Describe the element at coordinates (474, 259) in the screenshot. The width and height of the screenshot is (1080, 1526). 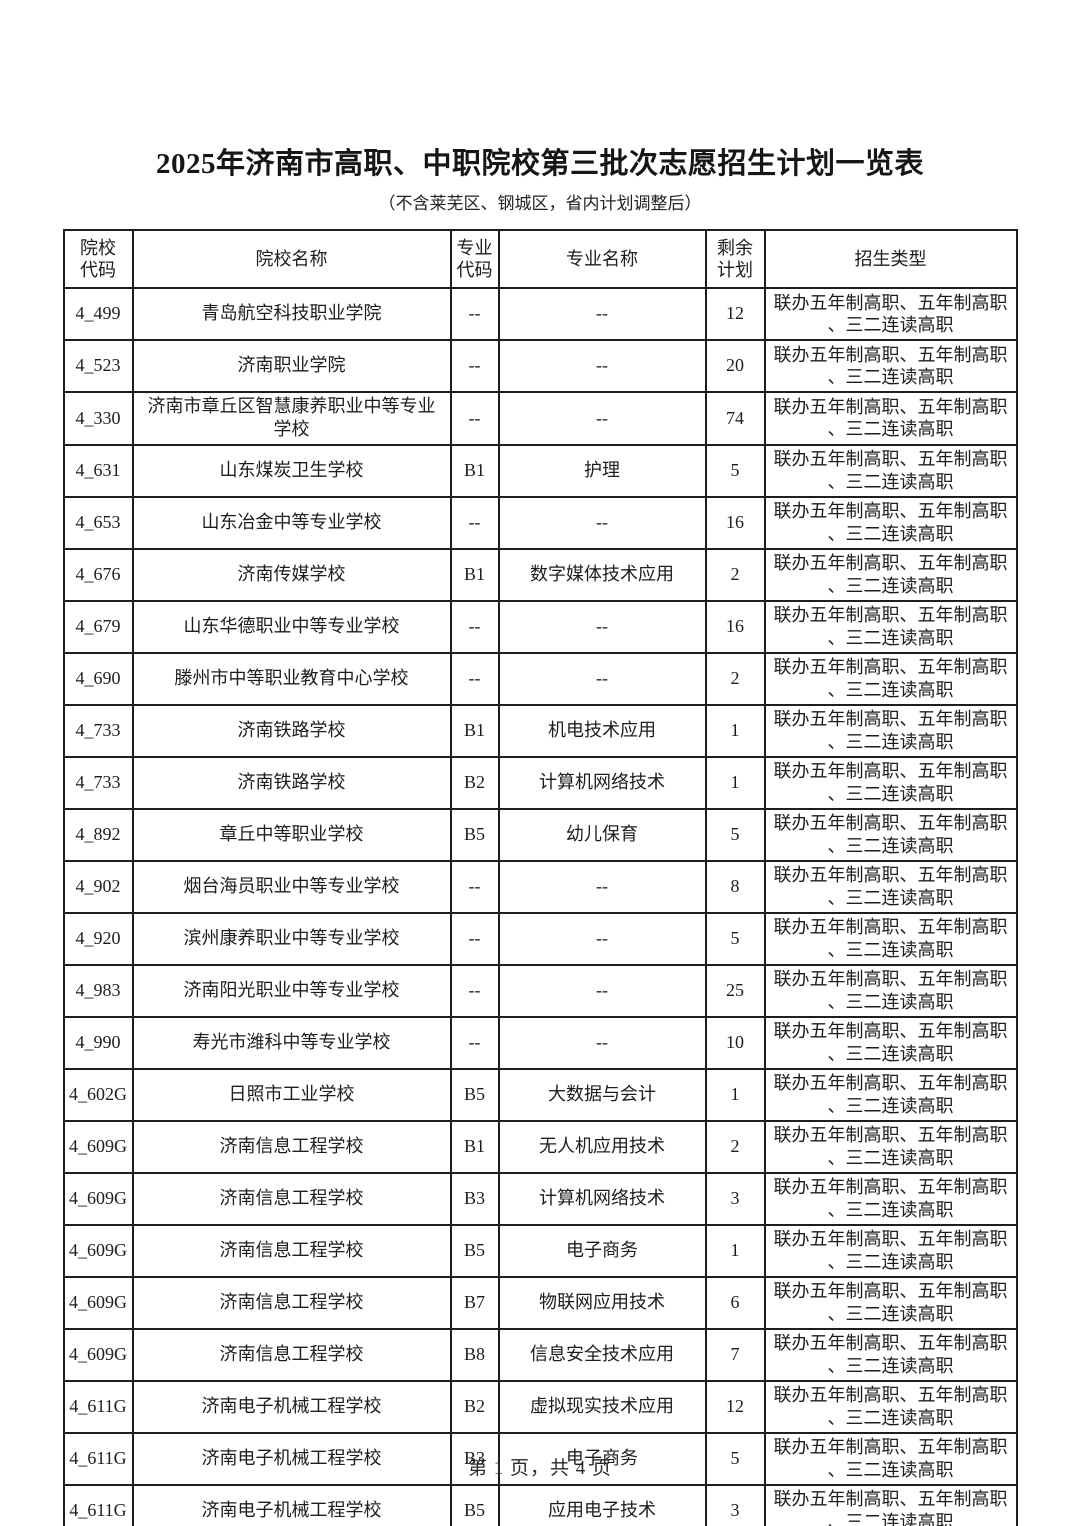
I see `header-major-code: 专业 代码` at that location.